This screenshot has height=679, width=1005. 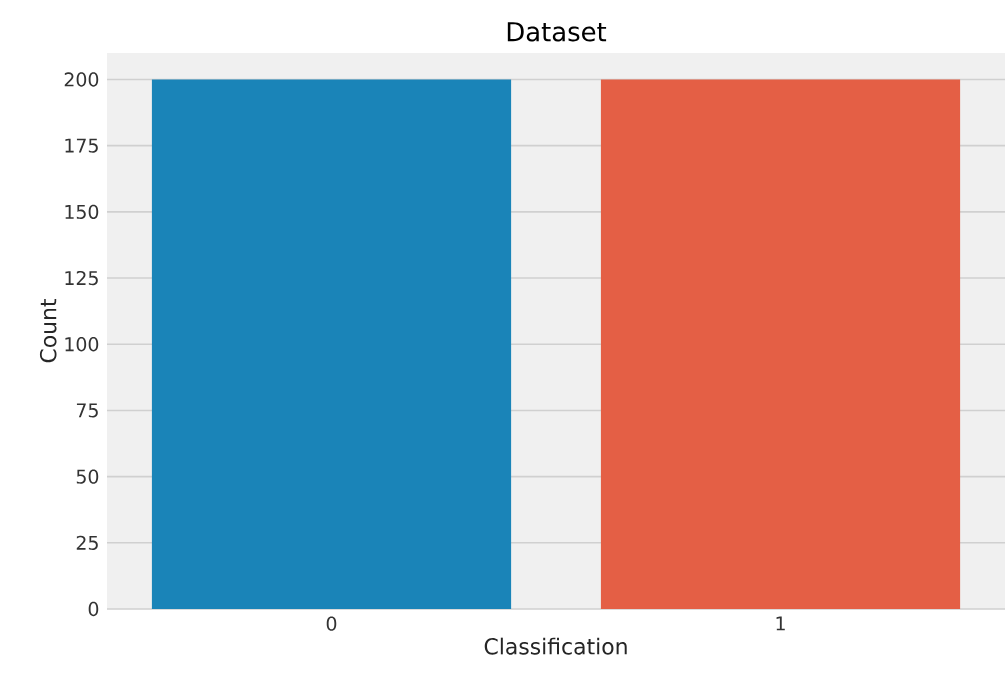 What do you see at coordinates (557, 32) in the screenshot?
I see `chart-title: Dataset` at bounding box center [557, 32].